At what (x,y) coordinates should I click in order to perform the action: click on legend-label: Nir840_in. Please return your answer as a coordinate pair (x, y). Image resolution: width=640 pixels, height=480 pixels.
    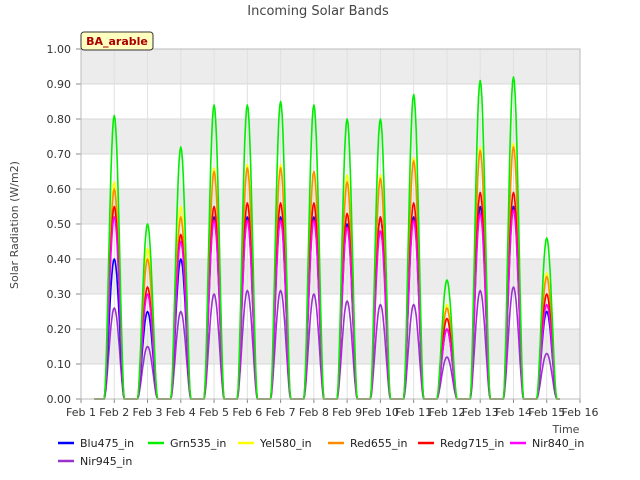
    Looking at the image, I should click on (558, 443).